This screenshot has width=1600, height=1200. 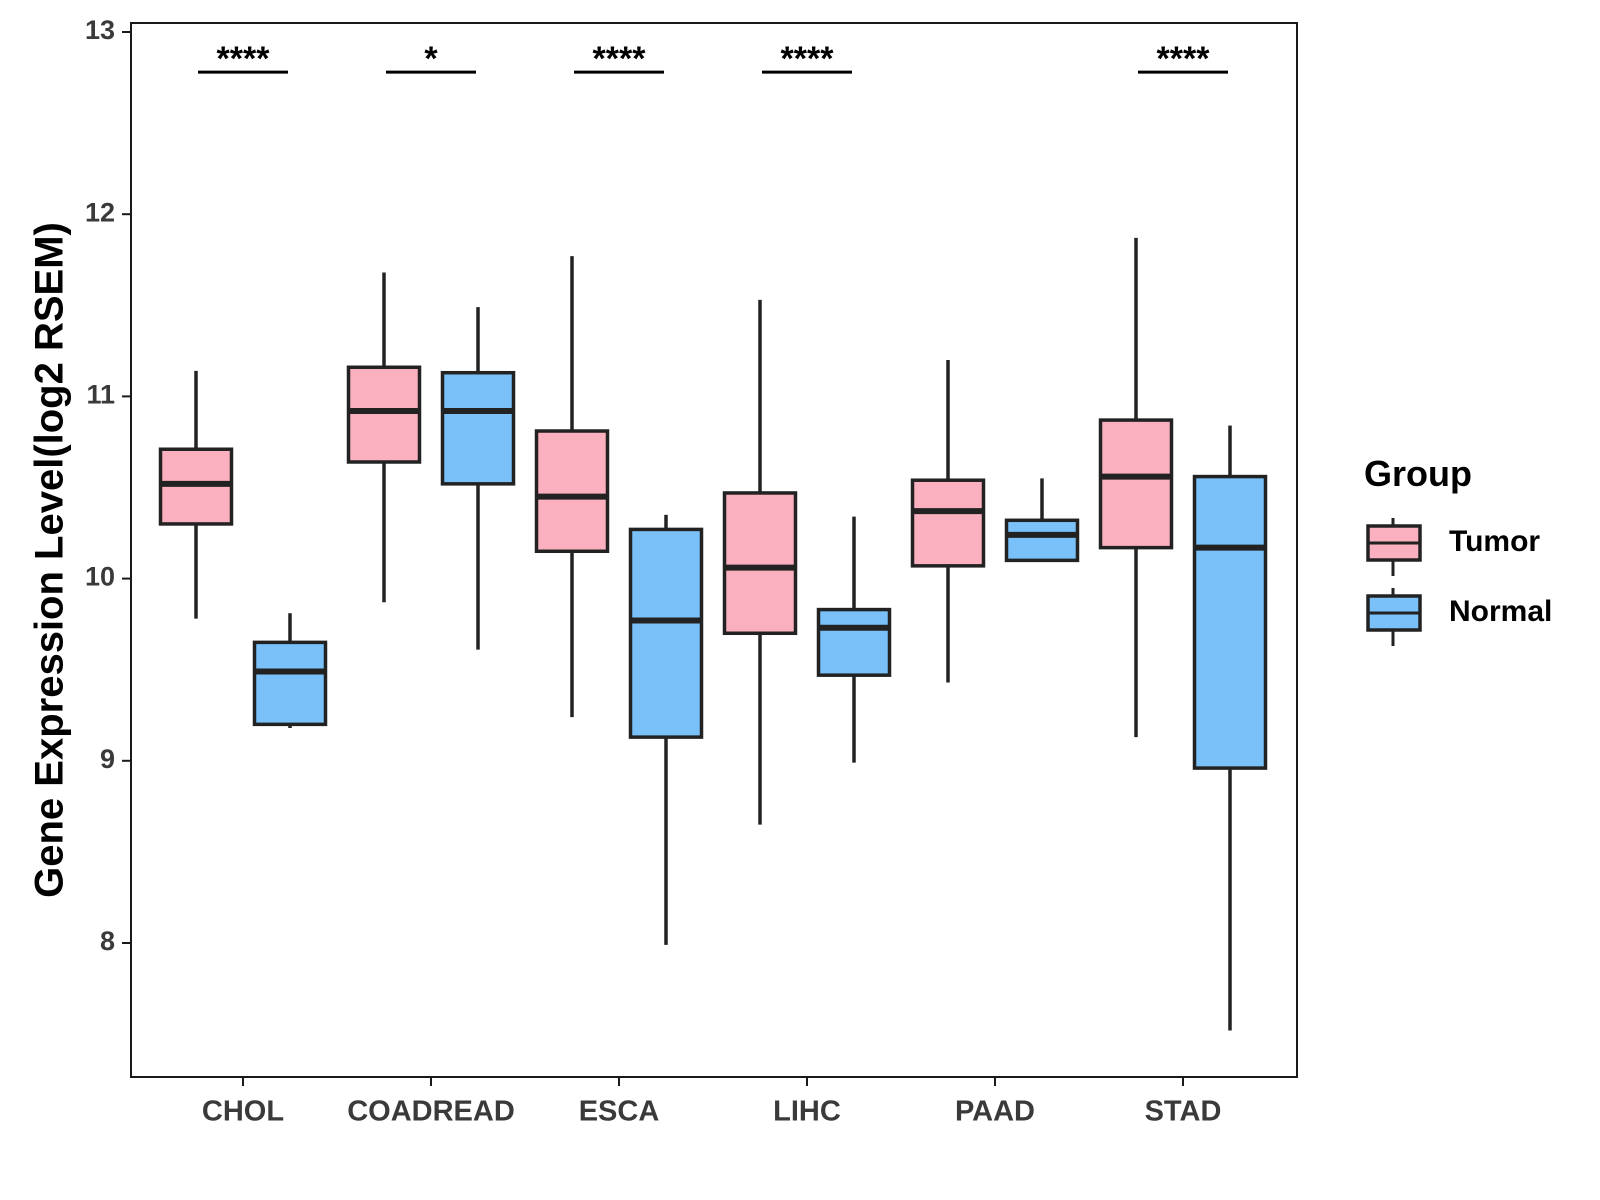 What do you see at coordinates (1418, 473) in the screenshot?
I see `legend-title: Group` at bounding box center [1418, 473].